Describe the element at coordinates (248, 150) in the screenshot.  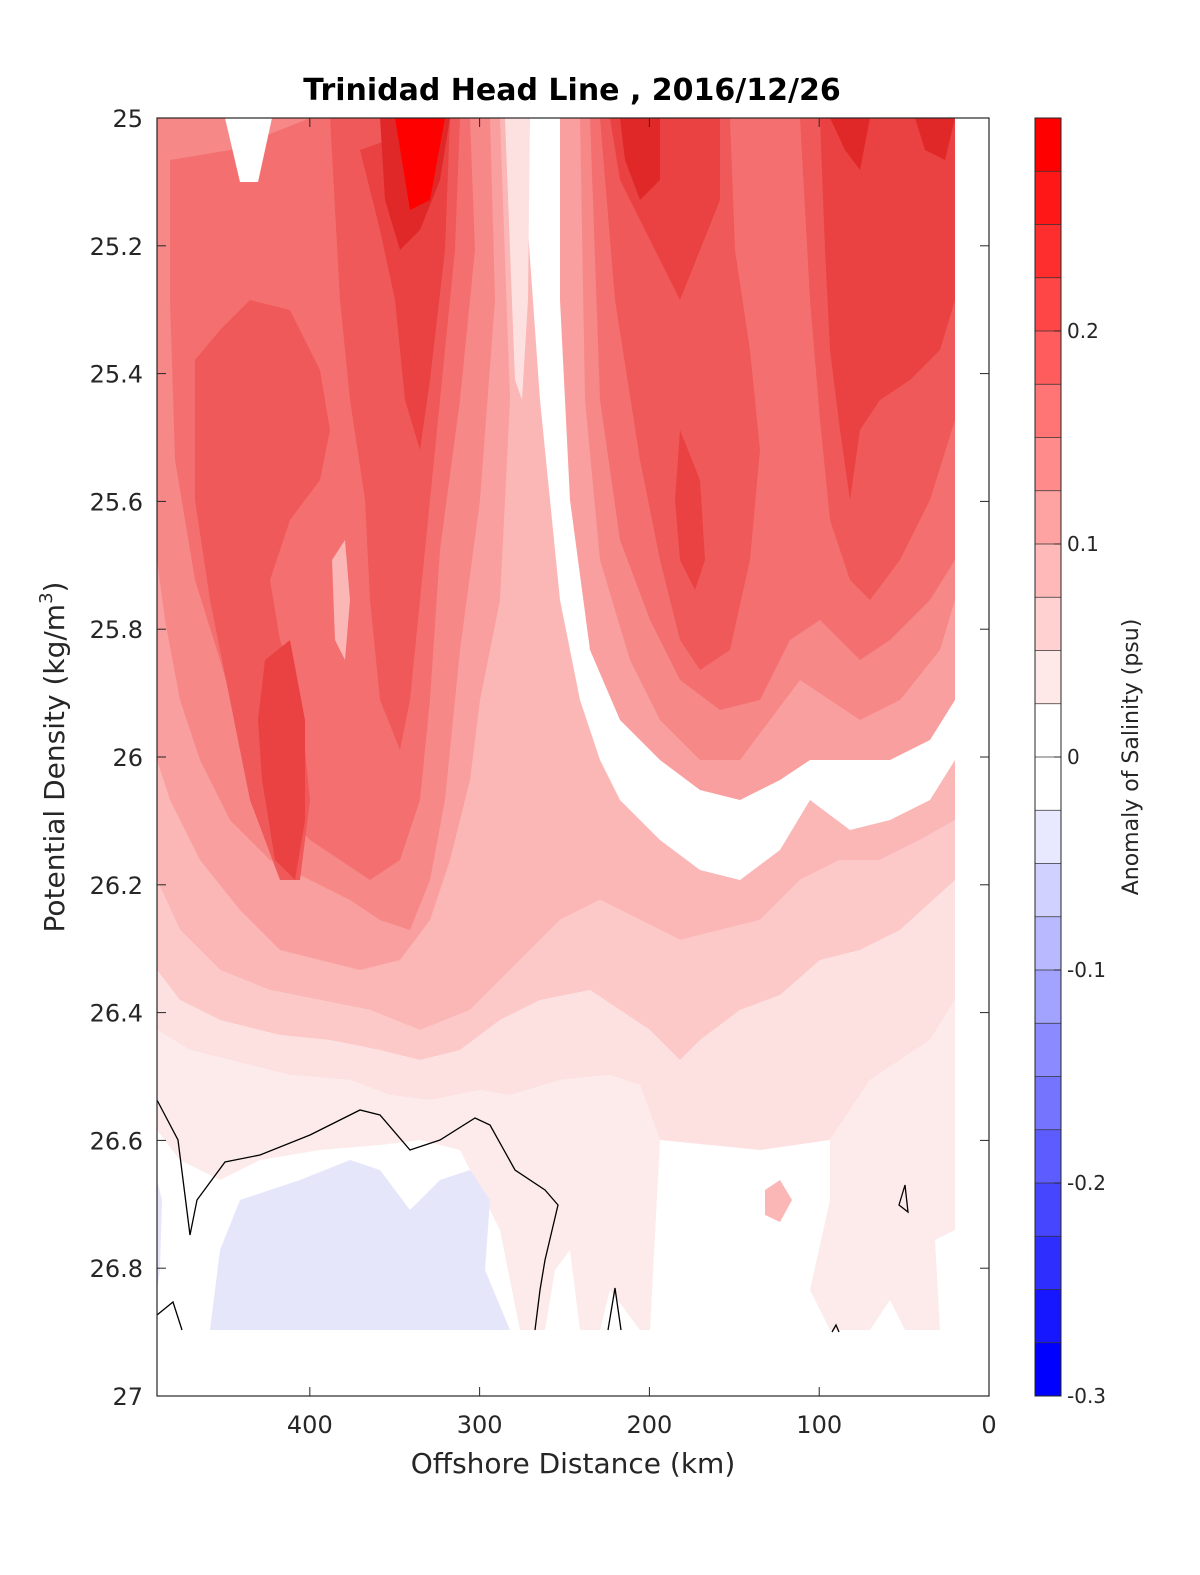
I see `contour-fill-white-pocket` at that location.